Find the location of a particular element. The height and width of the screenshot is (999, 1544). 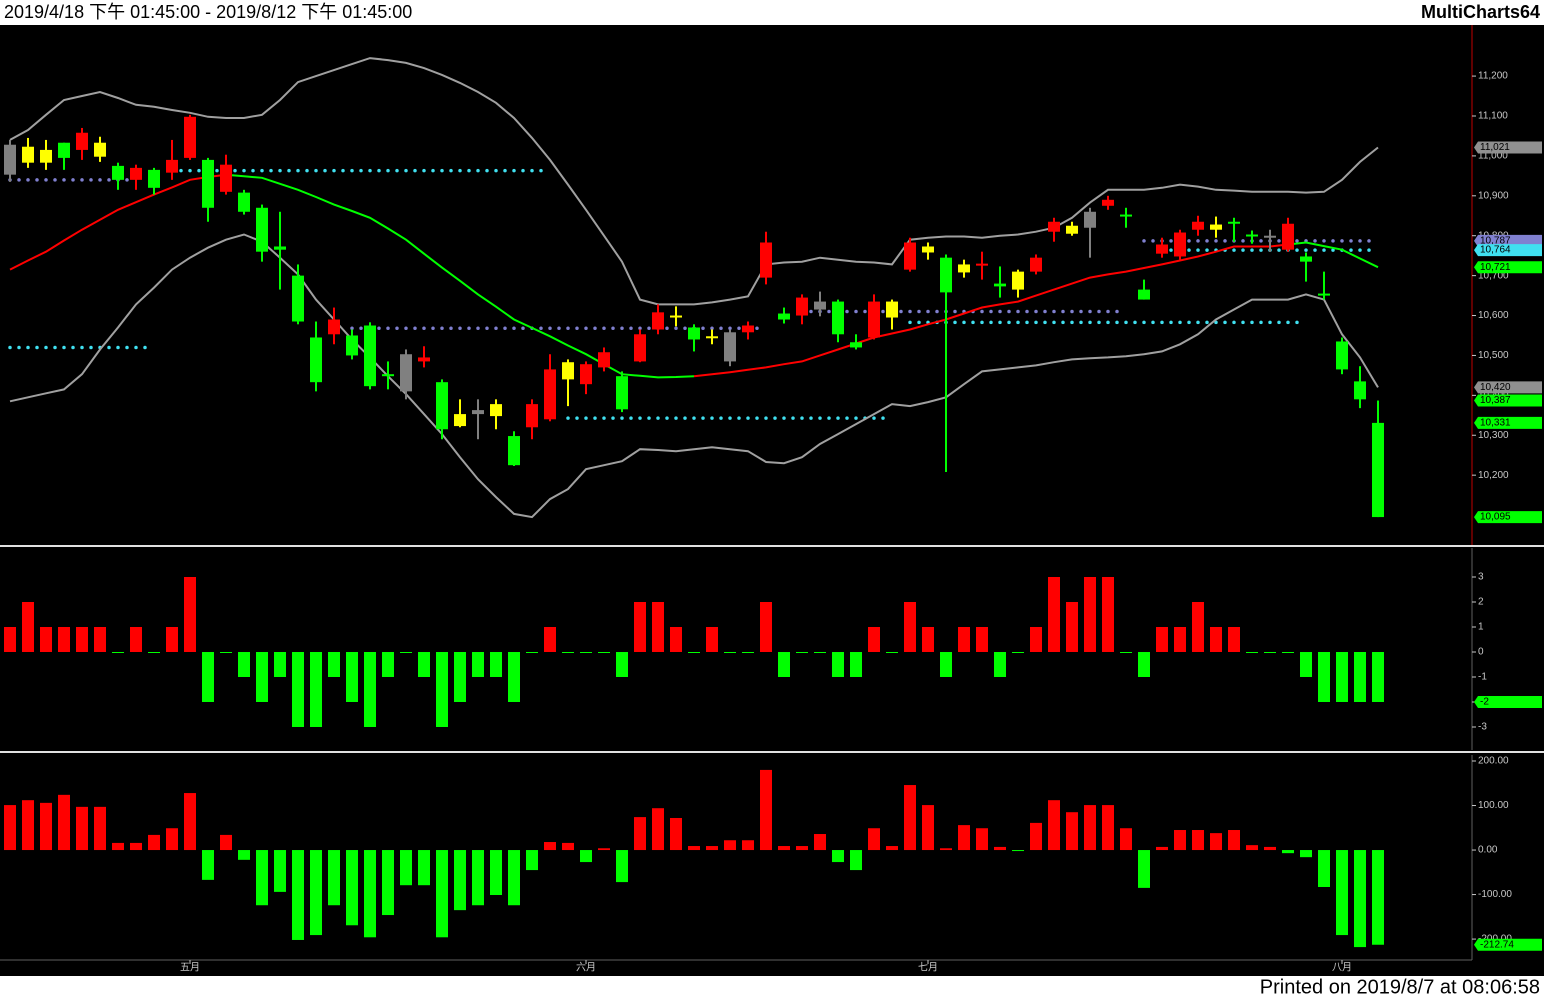

x-tick-label: 八月 is located at coordinates (1342, 968).